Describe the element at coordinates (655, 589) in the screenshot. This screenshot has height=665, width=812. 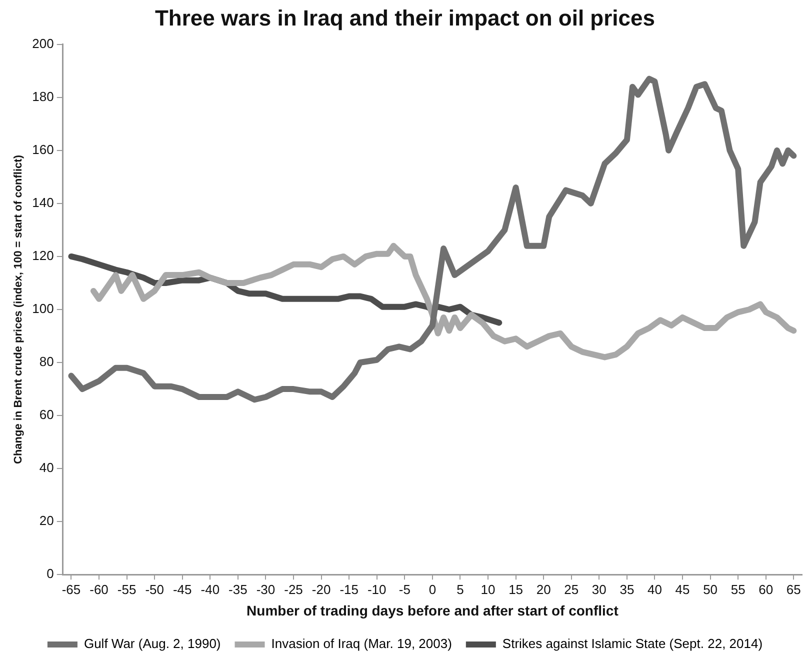
I see `x-tick-label: 40` at that location.